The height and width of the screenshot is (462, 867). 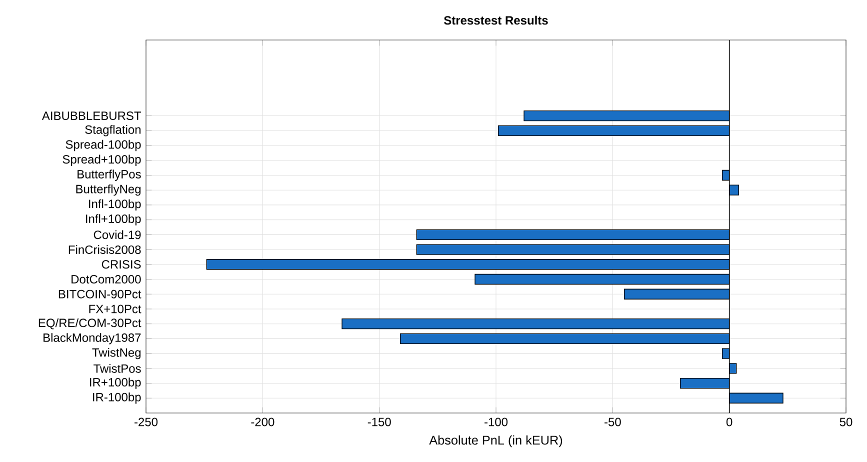 What do you see at coordinates (109, 175) in the screenshot?
I see `y-tick-label: ButterflyPos` at bounding box center [109, 175].